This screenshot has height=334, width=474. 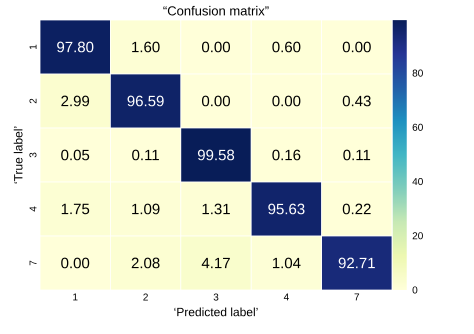 What do you see at coordinates (286, 155) in the screenshot?
I see `data-label: 0.16` at bounding box center [286, 155].